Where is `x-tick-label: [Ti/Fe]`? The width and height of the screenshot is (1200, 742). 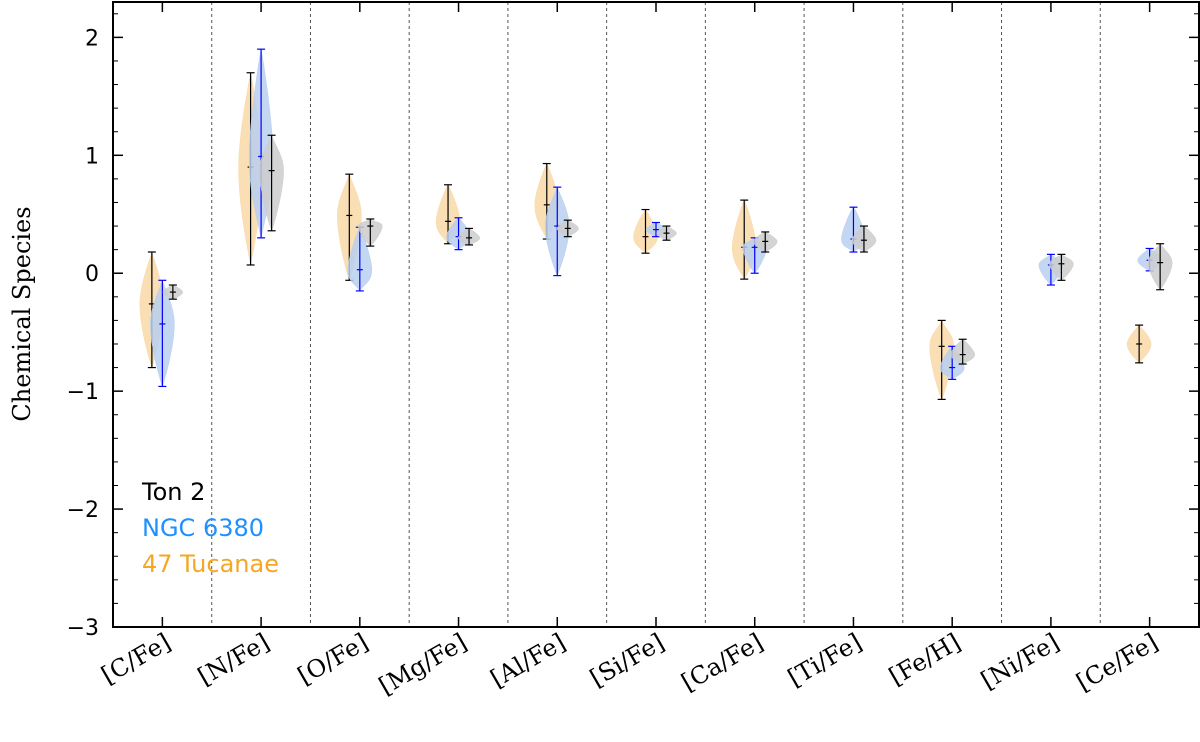
x-tick-label: [Ti/Fe] is located at coordinates (824, 660).